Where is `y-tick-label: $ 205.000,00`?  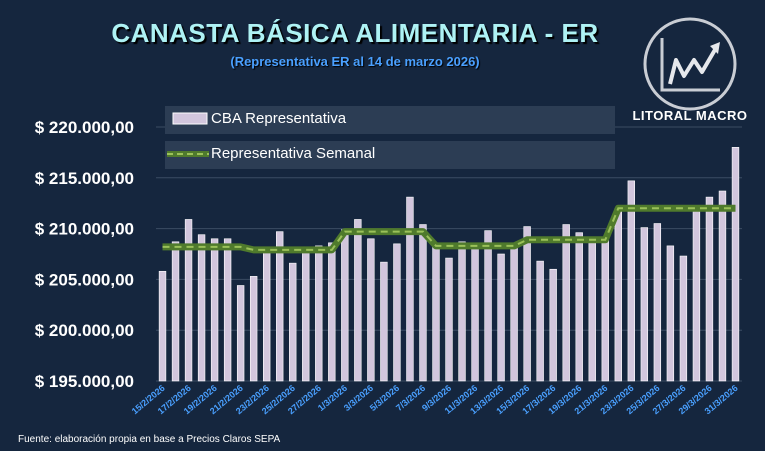
y-tick-label: $ 205.000,00 is located at coordinates (84, 279).